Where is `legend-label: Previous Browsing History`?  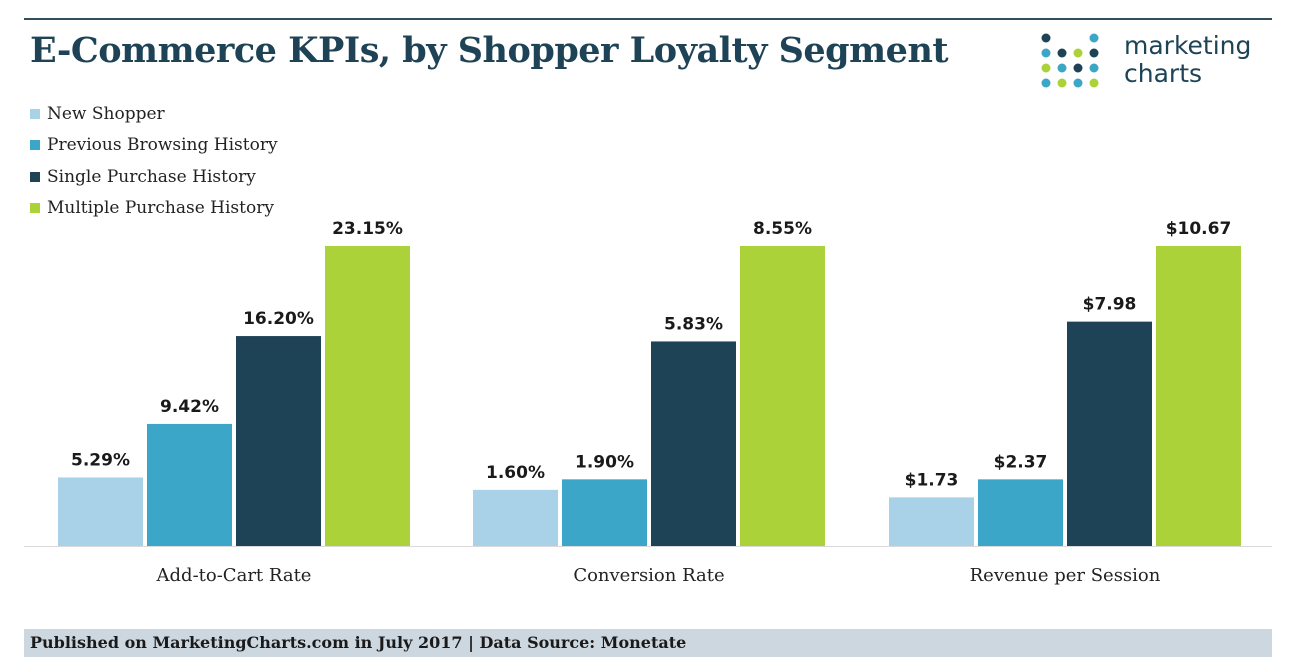 legend-label: Previous Browsing History is located at coordinates (162, 145).